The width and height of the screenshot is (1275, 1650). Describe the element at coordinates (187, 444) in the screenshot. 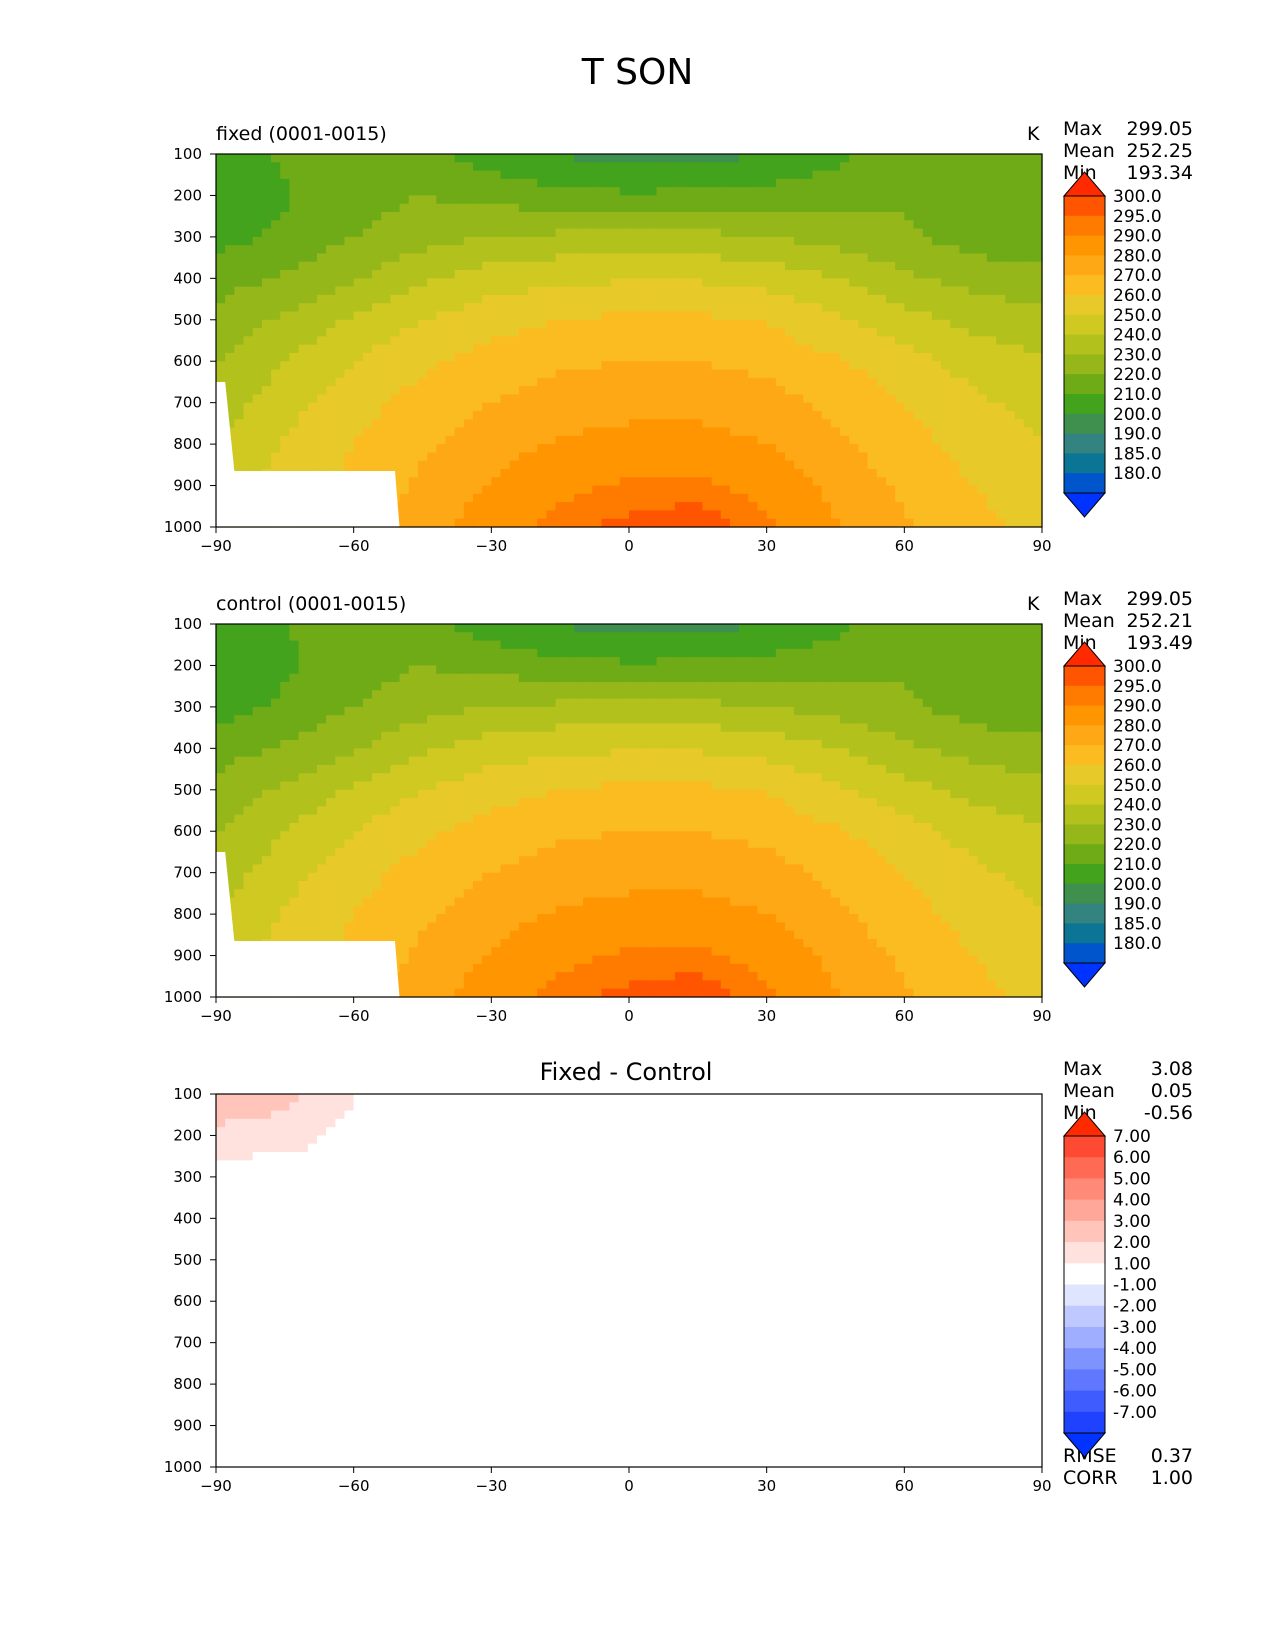

I see `y-tick-label: 800` at that location.